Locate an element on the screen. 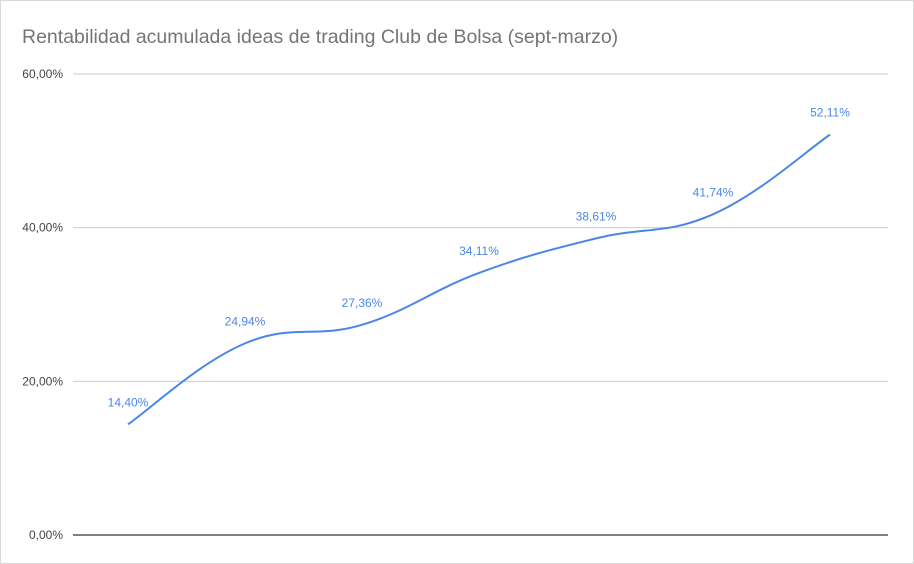  data-label: 34,11% is located at coordinates (479, 251).